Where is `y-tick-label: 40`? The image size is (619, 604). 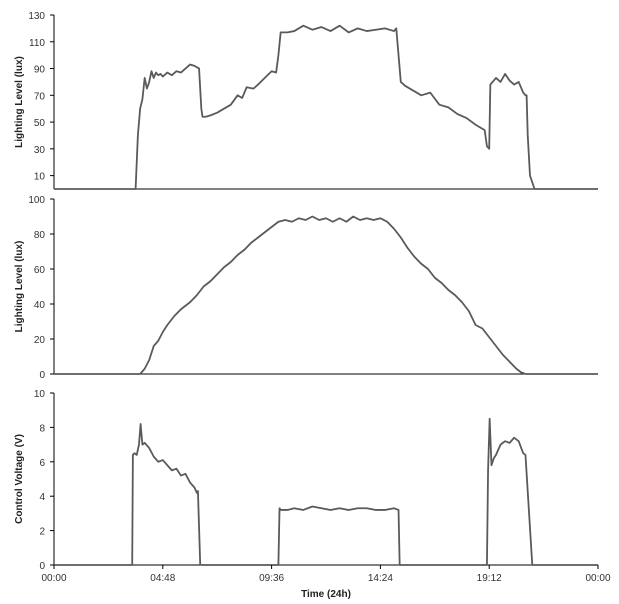
y-tick-label: 40 is located at coordinates (40, 305).